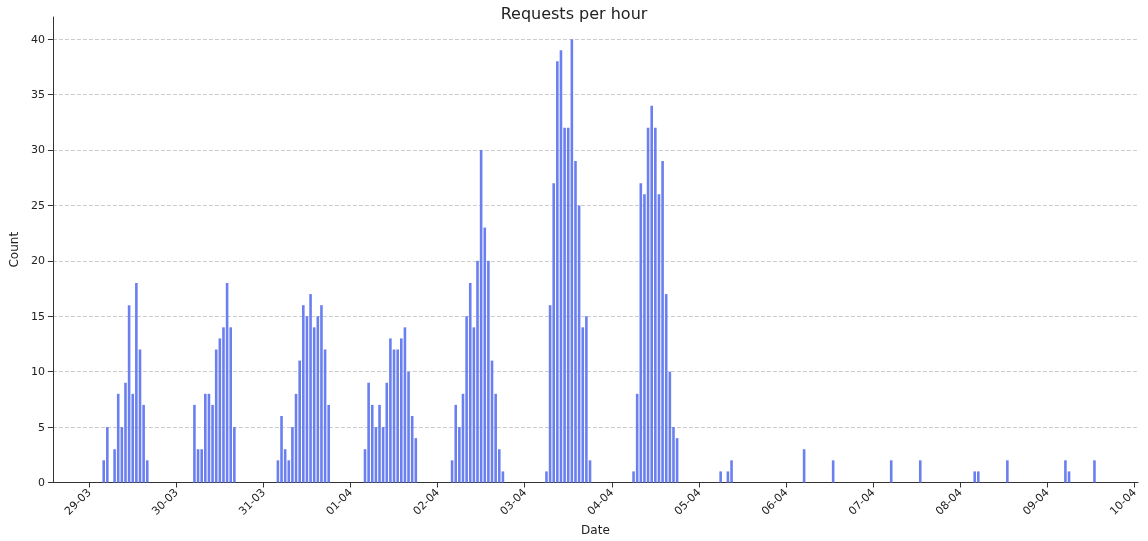 Image resolution: width=1148 pixels, height=541 pixels. What do you see at coordinates (14, 249) in the screenshot?
I see `y-axis-title: Count` at bounding box center [14, 249].